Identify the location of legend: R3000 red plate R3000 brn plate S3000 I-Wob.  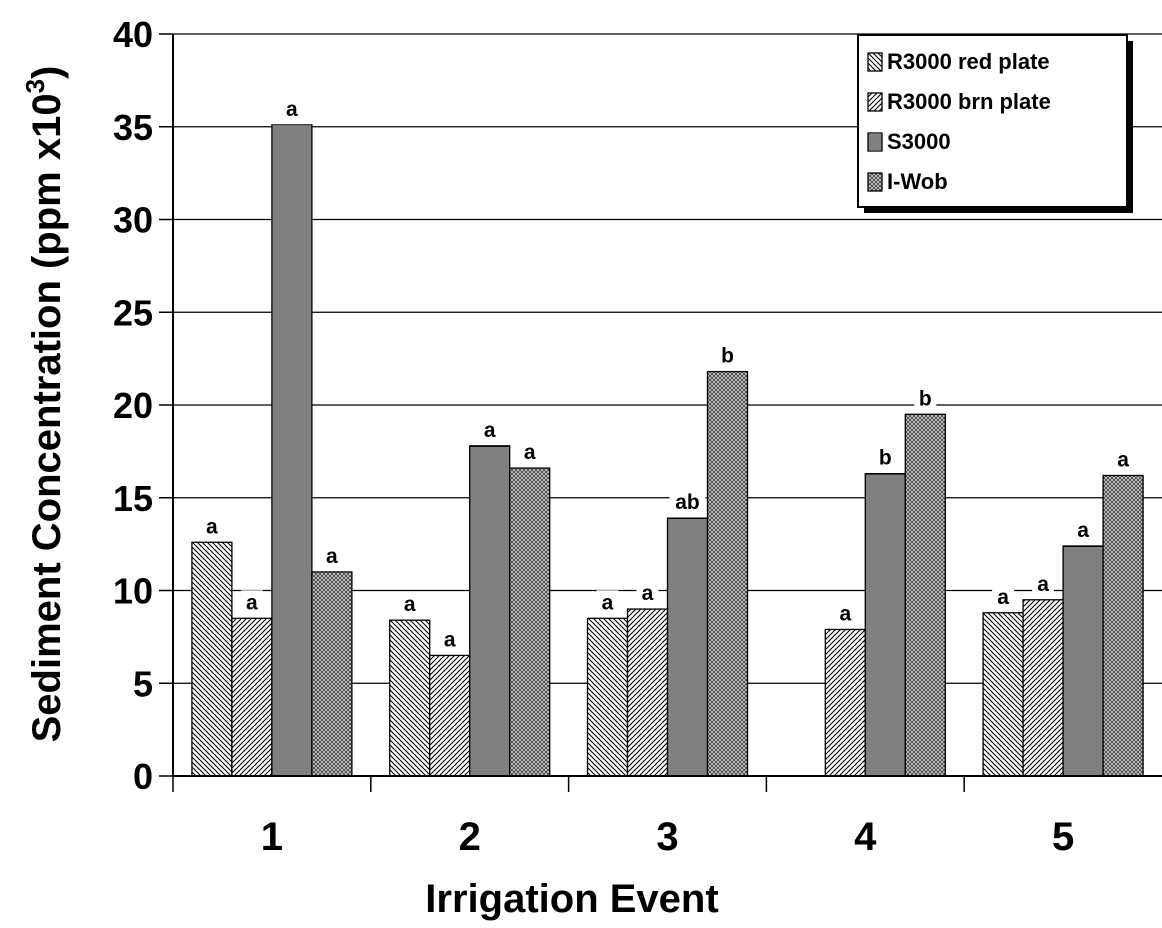
(995, 123).